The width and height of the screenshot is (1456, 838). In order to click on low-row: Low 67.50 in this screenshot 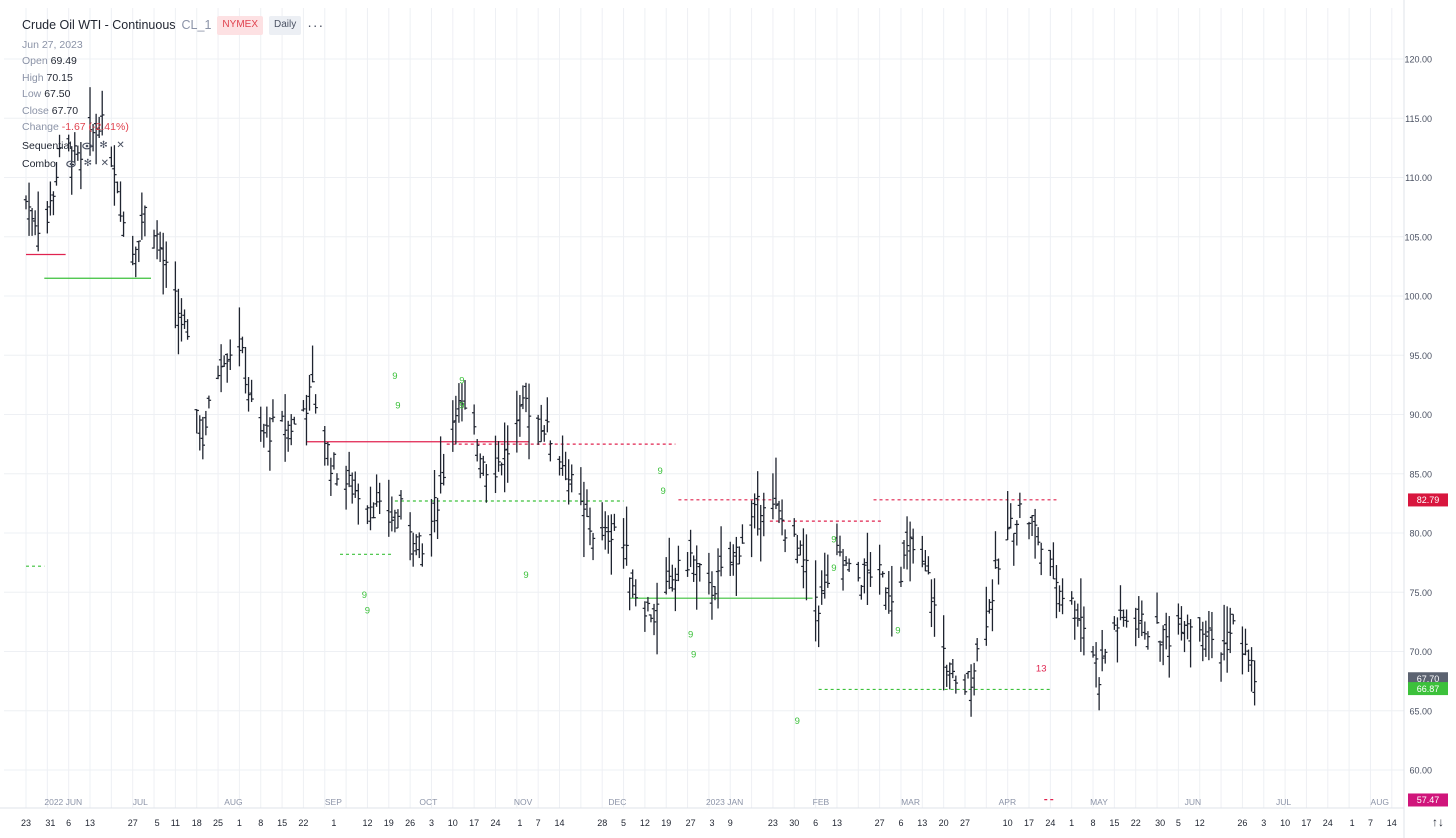, I will do `click(173, 94)`.